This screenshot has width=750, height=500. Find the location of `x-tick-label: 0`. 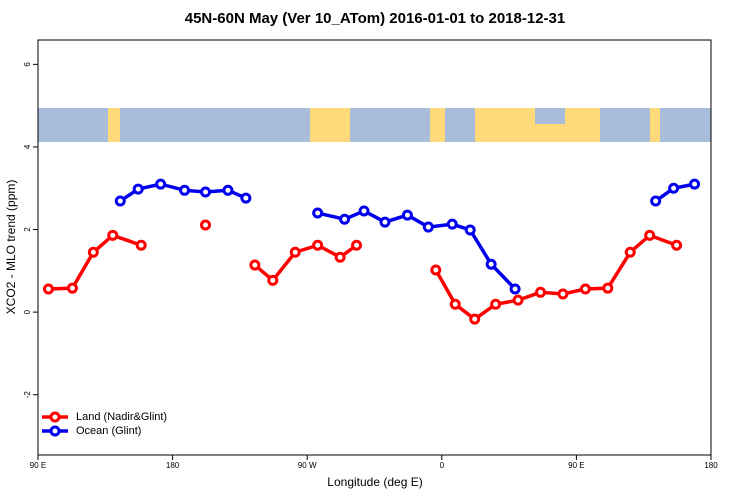

x-tick-label: 0 is located at coordinates (442, 465).